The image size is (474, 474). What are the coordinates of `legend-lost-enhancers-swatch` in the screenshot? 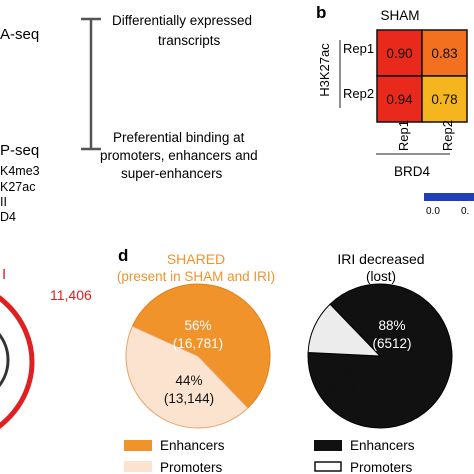 It's located at (328, 445).